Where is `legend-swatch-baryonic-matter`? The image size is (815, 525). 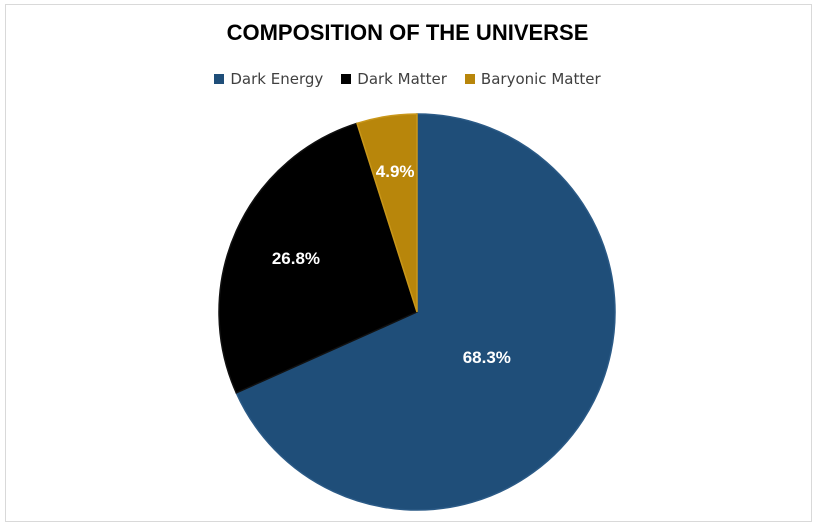 legend-swatch-baryonic-matter is located at coordinates (469, 79).